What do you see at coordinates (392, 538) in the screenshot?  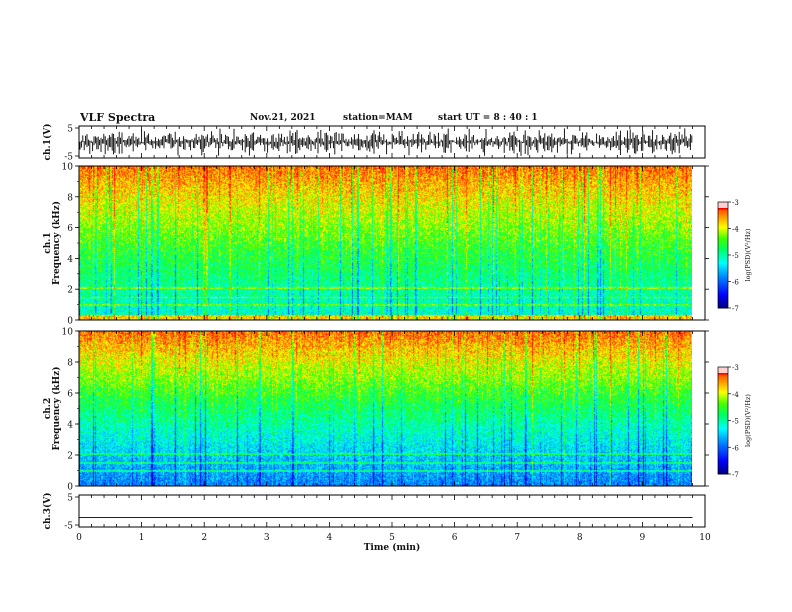 I see `x-tick-label: 5` at bounding box center [392, 538].